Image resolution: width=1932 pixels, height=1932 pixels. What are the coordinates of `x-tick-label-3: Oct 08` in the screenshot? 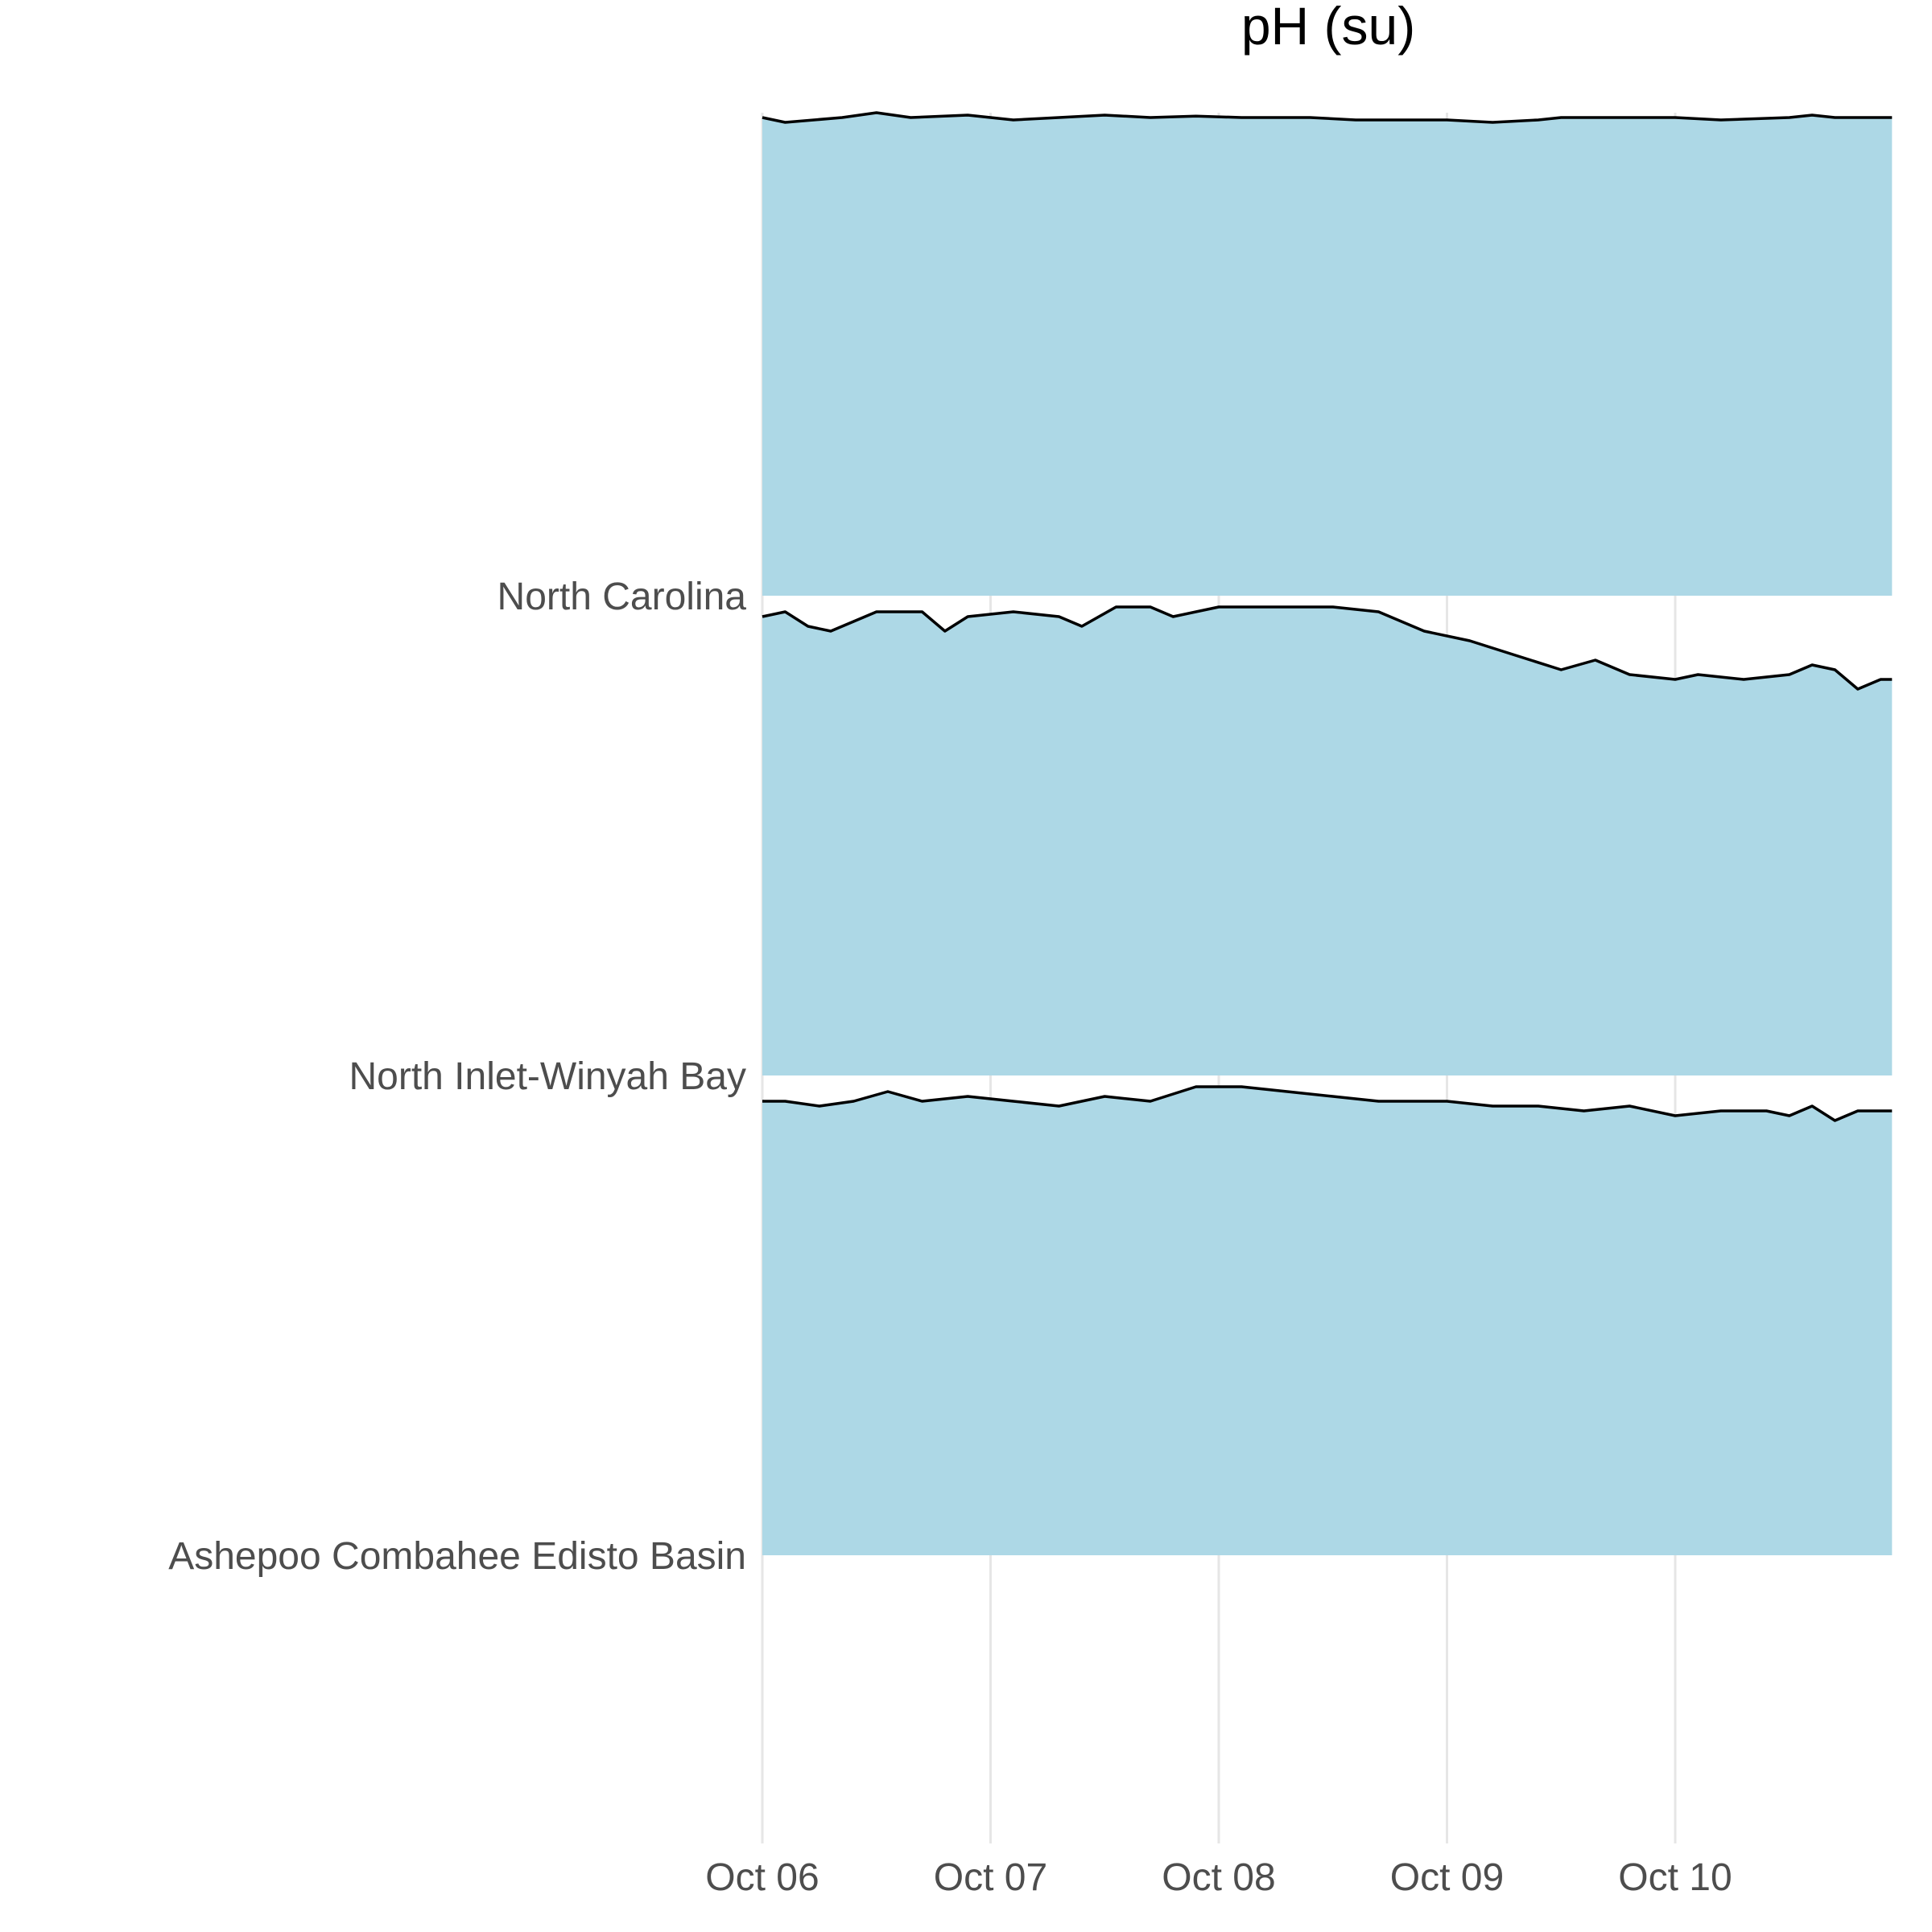 It's located at (1218, 1877).